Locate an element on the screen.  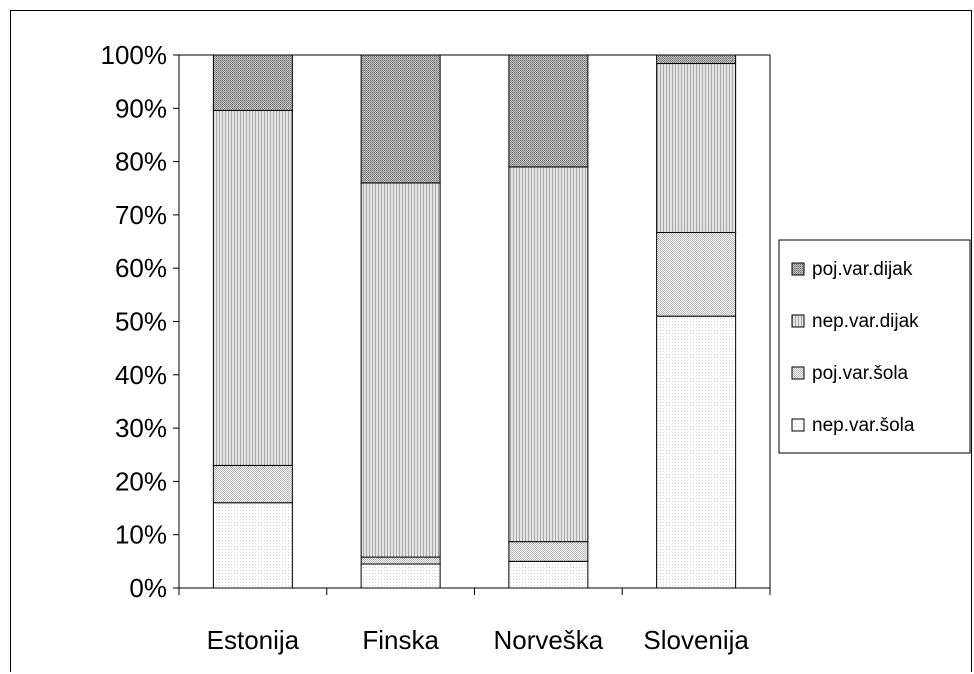
legend-label: poj.var.šola is located at coordinates (860, 373).